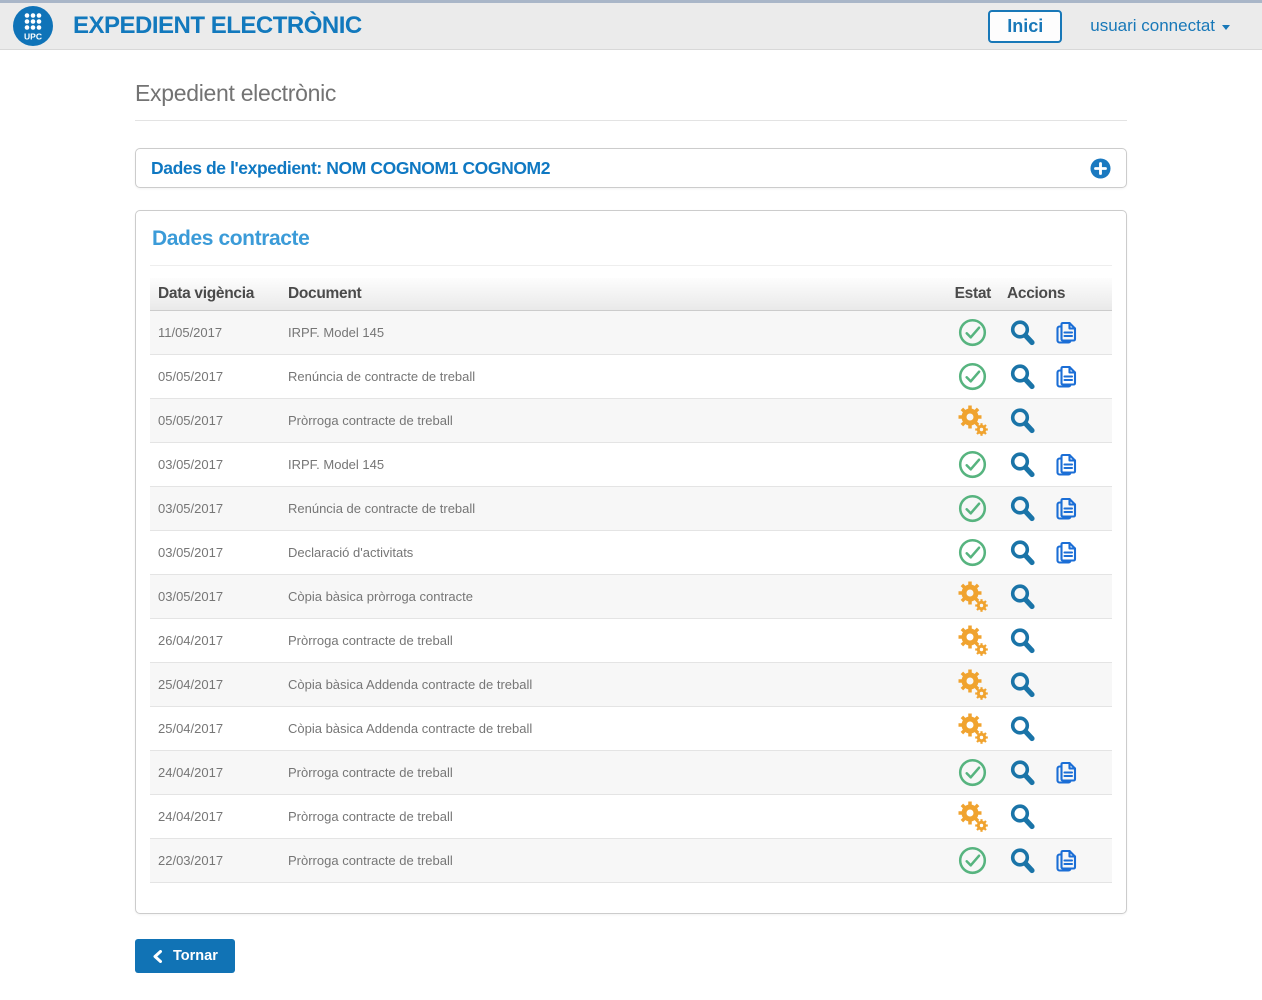 The image size is (1262, 1000). What do you see at coordinates (1226, 27) in the screenshot?
I see `caret-down-icon` at bounding box center [1226, 27].